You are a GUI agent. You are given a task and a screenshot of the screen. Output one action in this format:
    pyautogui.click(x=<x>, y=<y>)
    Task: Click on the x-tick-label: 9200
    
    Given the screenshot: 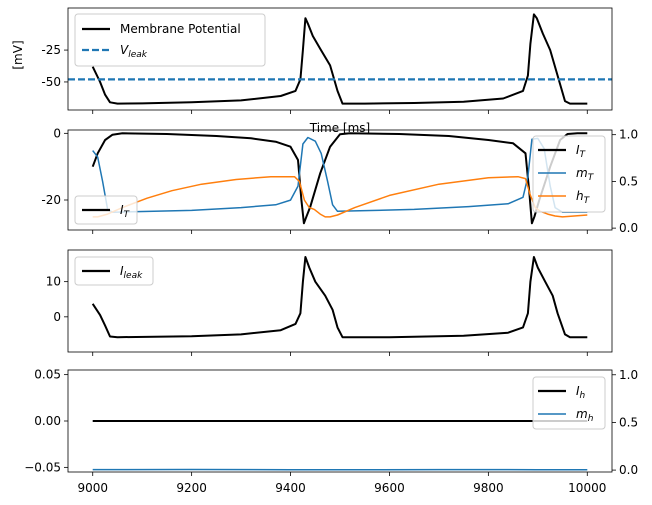 What is the action you would take?
    pyautogui.click(x=191, y=488)
    